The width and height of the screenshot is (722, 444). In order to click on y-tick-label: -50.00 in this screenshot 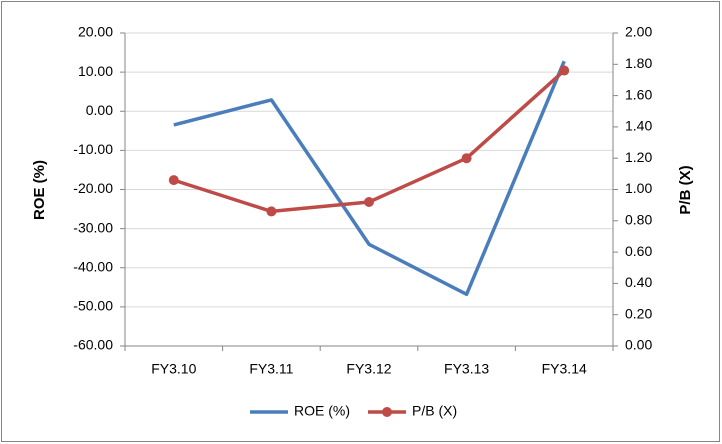, I will do `click(93, 306)`.